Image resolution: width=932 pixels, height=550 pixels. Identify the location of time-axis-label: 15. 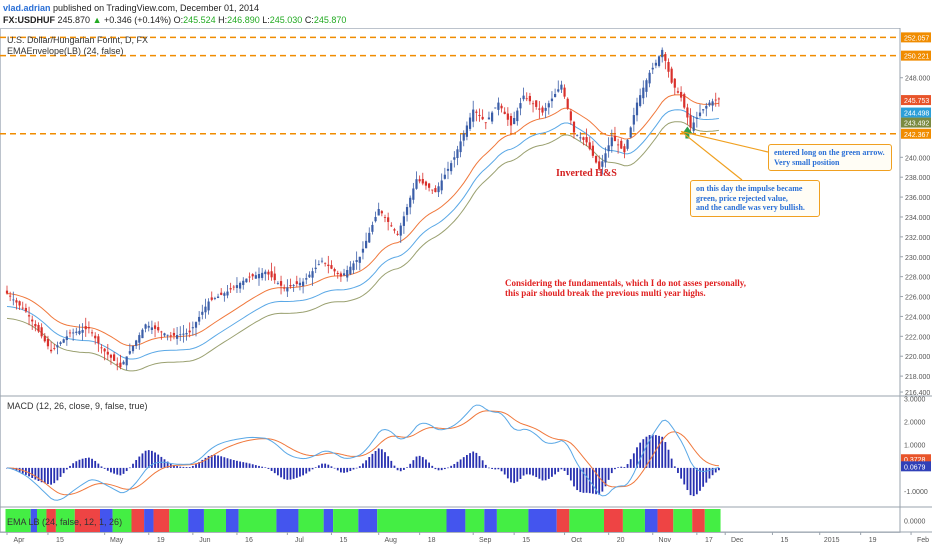
(785, 540).